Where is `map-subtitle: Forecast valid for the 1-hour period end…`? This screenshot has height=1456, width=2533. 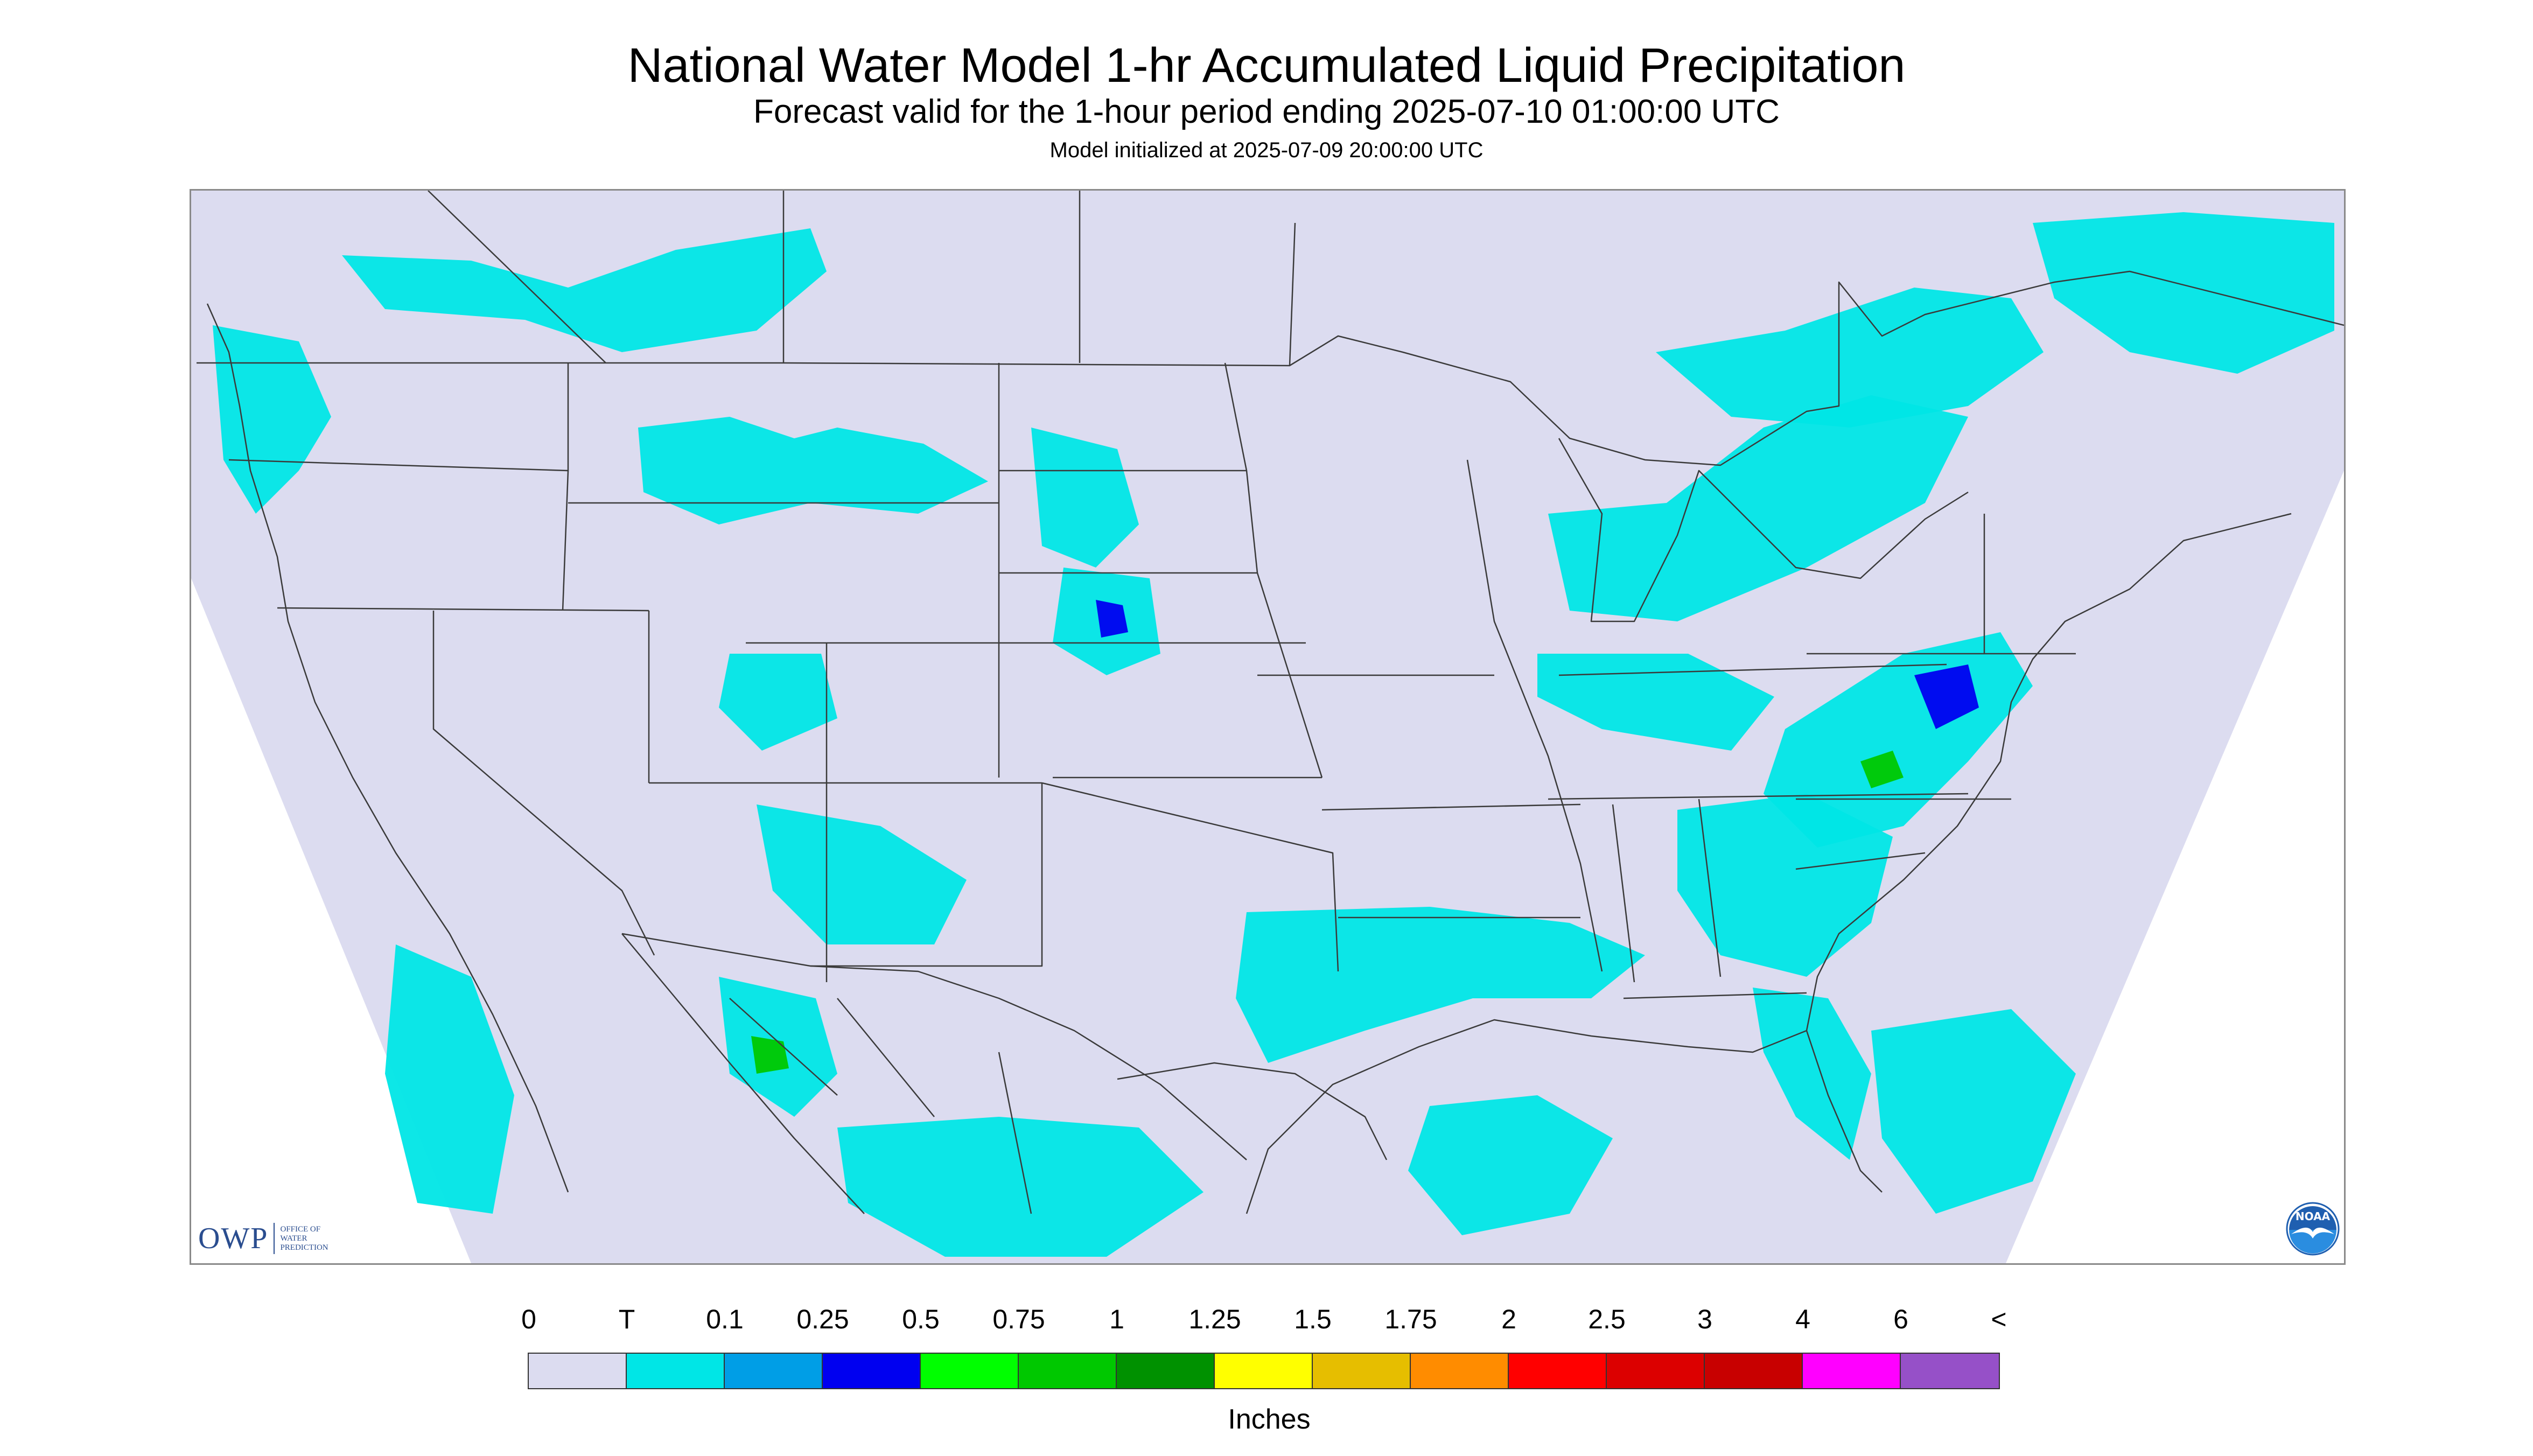
map-subtitle: Forecast valid for the 1-hour period end… is located at coordinates (1266, 111).